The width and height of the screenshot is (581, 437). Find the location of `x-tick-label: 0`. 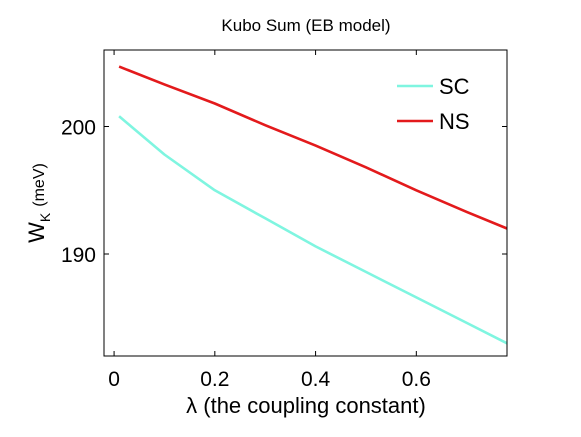

x-tick-label: 0 is located at coordinates (114, 379).